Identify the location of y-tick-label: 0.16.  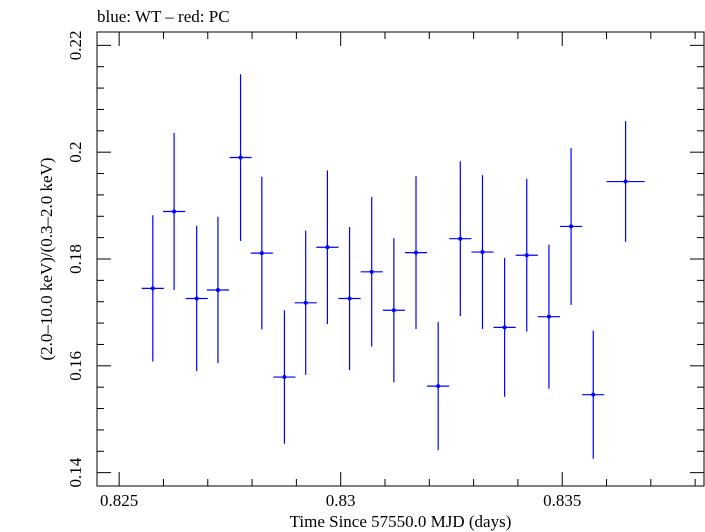
(75, 366).